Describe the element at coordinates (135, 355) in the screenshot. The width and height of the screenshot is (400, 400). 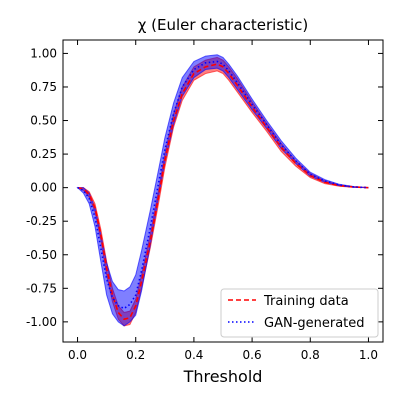
I see `x-tick-label: 0.2` at that location.